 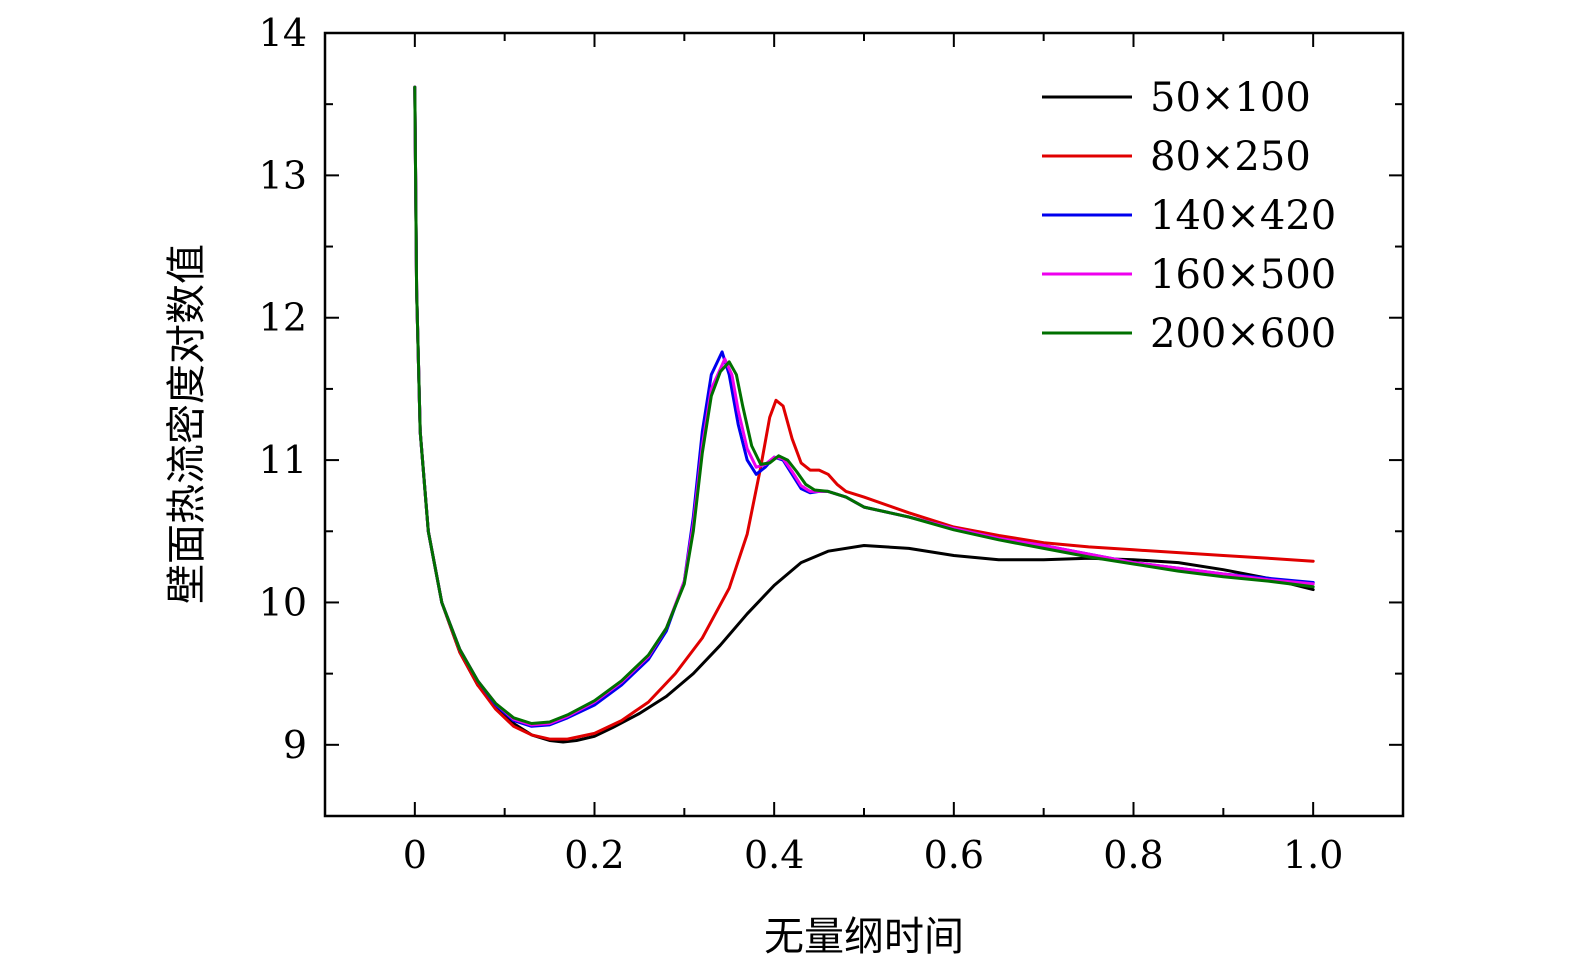 What do you see at coordinates (283, 318) in the screenshot?
I see `y-tick-label: 12` at bounding box center [283, 318].